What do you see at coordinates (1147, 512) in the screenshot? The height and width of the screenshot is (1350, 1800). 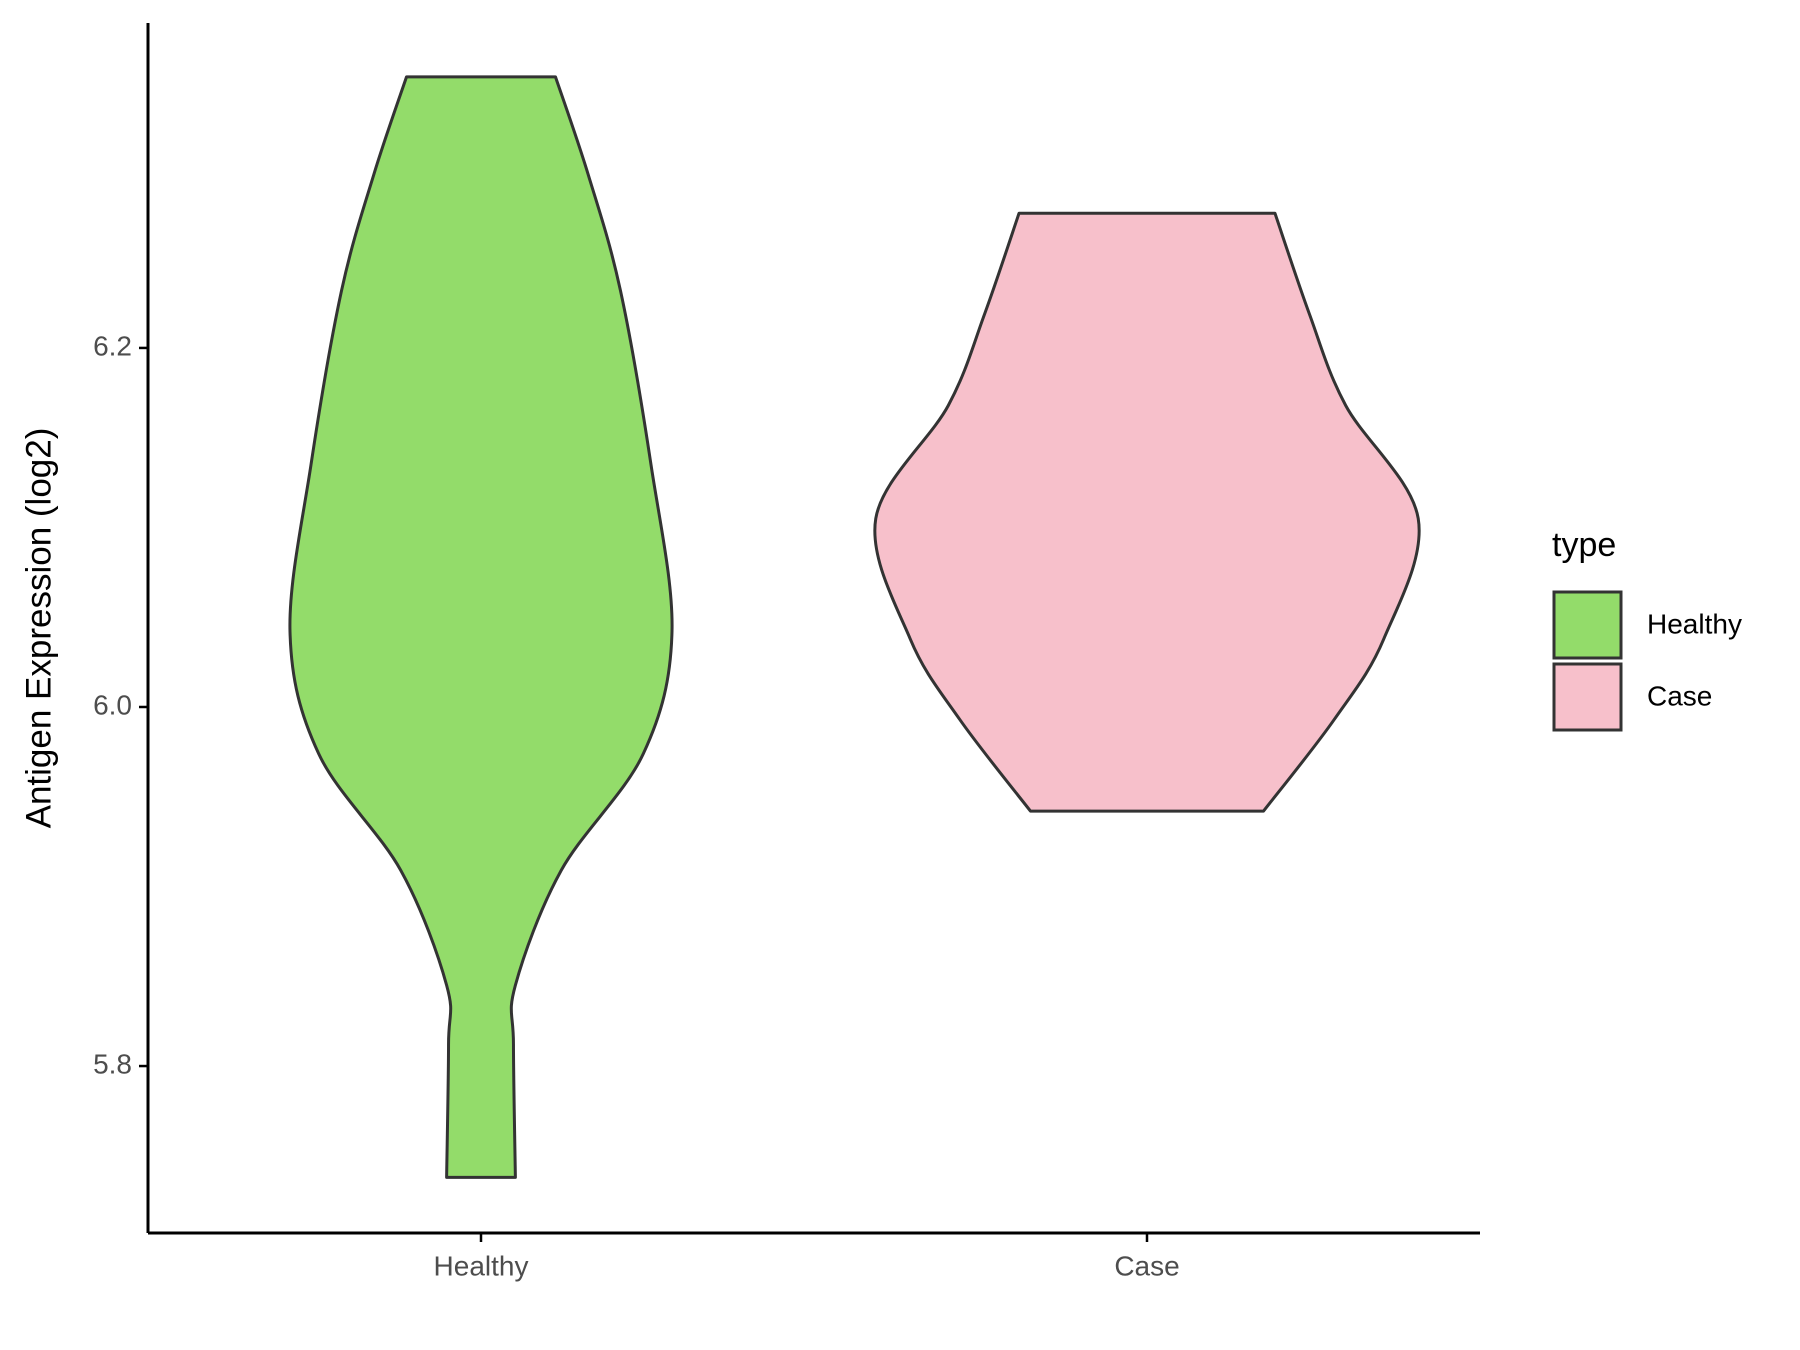 I see `violin` at bounding box center [1147, 512].